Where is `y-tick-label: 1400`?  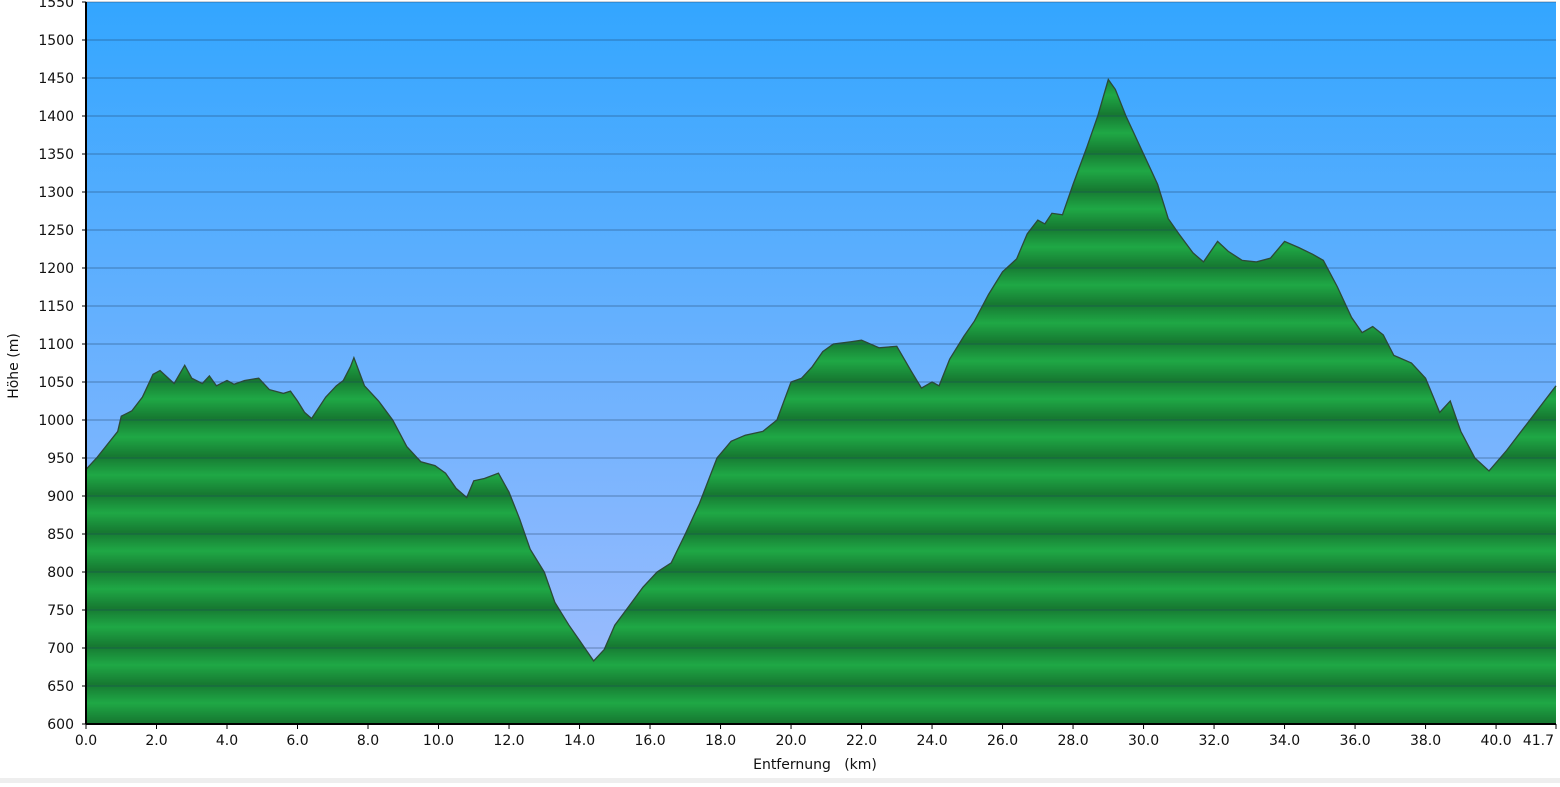
y-tick-label: 1400 is located at coordinates (56, 117).